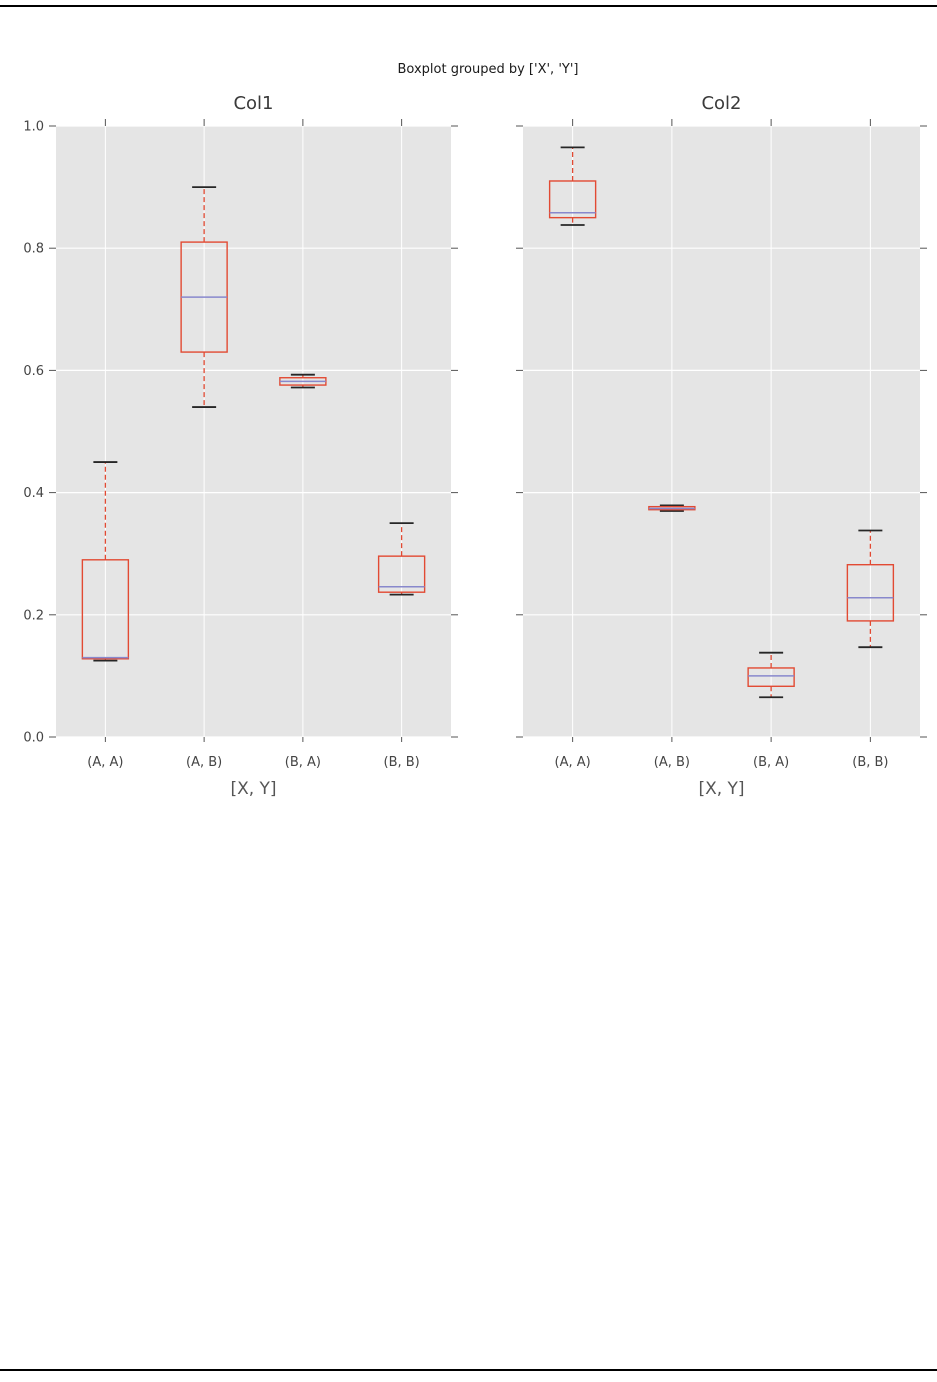 The height and width of the screenshot is (1382, 937). Describe the element at coordinates (33, 493) in the screenshot. I see `y-tick-label: 0.4` at that location.